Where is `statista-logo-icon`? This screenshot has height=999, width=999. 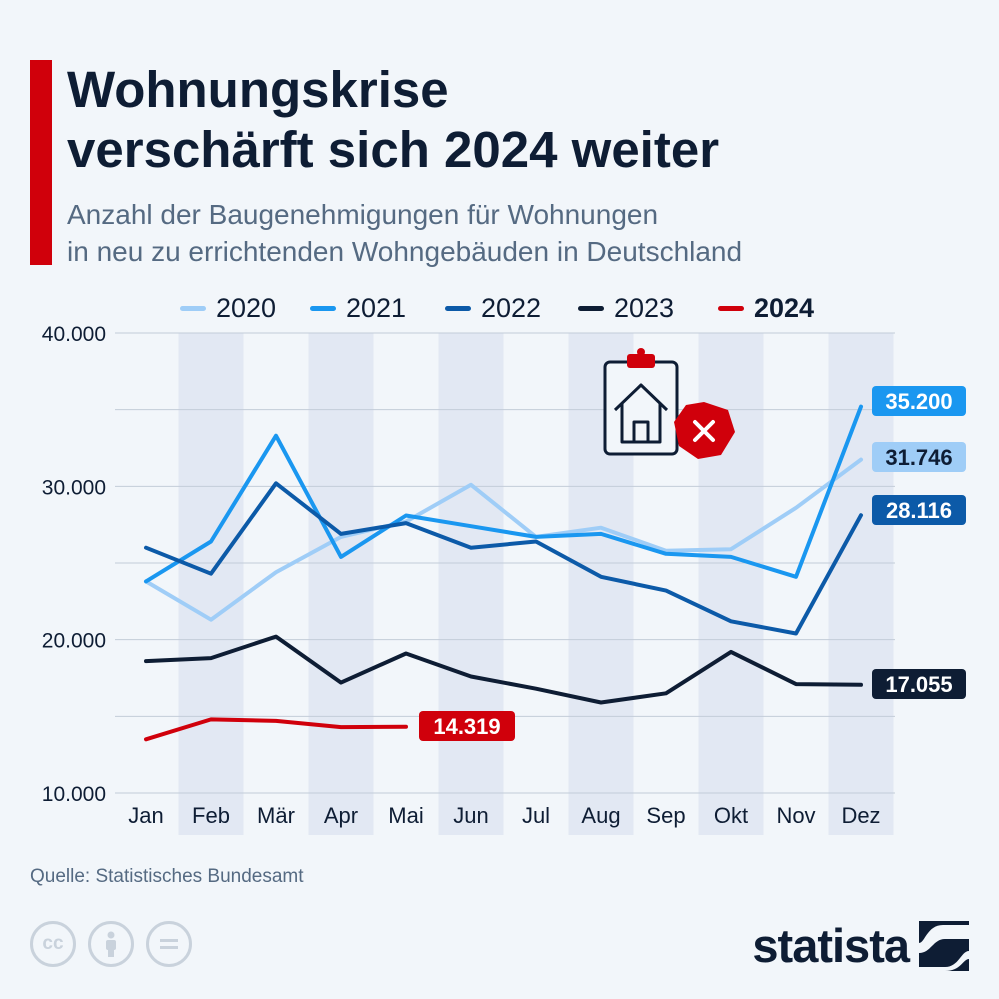
statista-logo-icon is located at coordinates (944, 945).